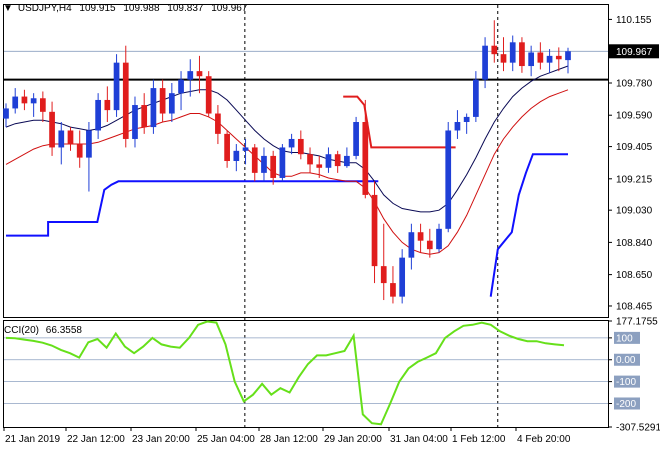 This screenshot has width=660, height=455. Describe the element at coordinates (634, 20) in the screenshot. I see `price-tick-label: 110.155` at that location.